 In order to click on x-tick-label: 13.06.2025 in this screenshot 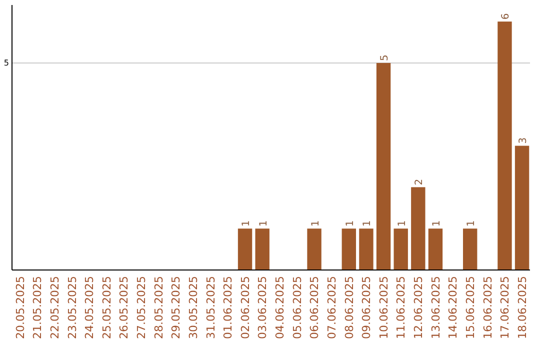, I will do `click(435, 307)`.